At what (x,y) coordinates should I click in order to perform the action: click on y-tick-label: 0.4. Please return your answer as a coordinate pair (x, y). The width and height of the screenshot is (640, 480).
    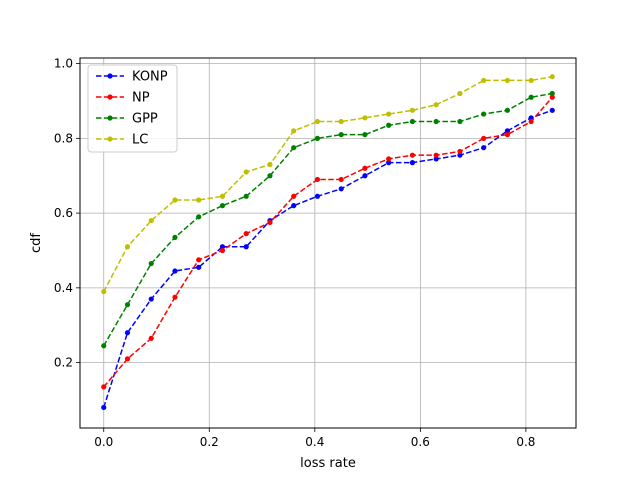
    Looking at the image, I should click on (63, 288).